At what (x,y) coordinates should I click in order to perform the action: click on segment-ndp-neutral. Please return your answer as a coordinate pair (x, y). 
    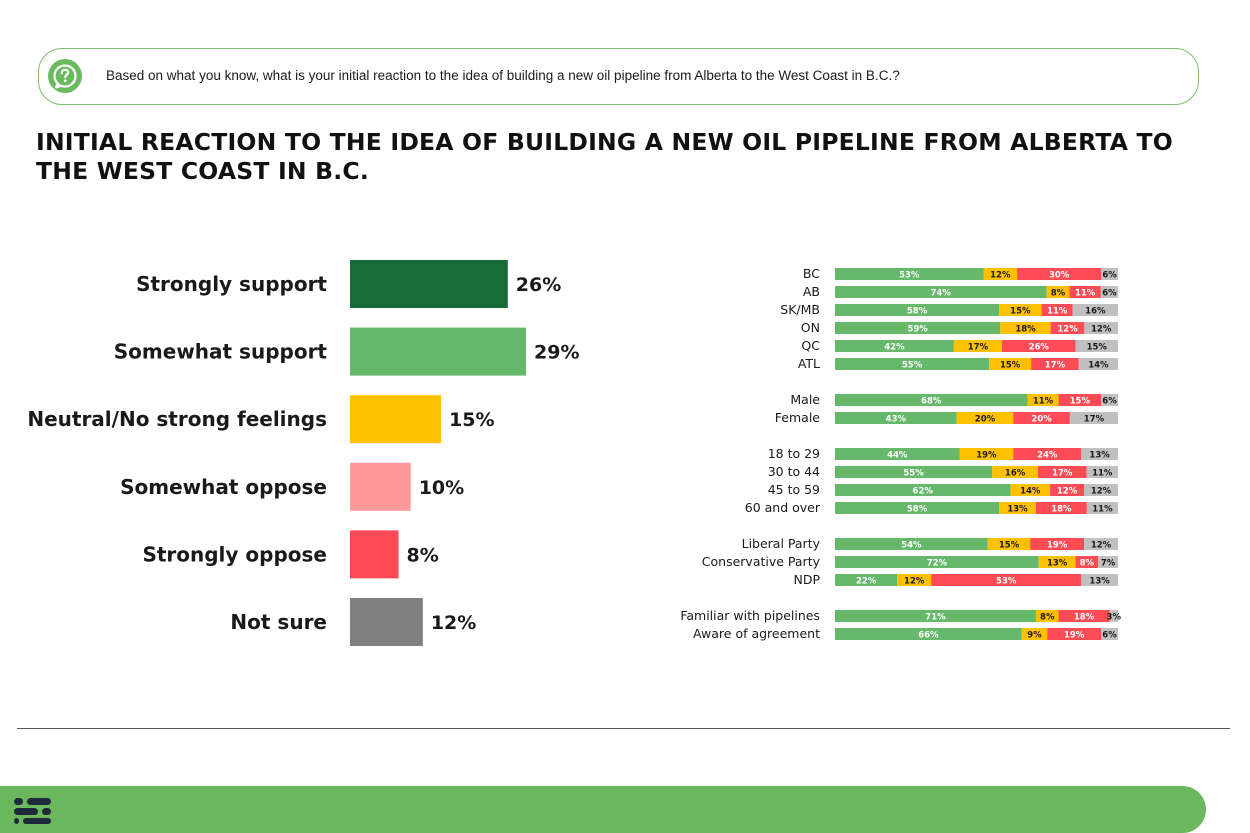
    Looking at the image, I should click on (914, 580).